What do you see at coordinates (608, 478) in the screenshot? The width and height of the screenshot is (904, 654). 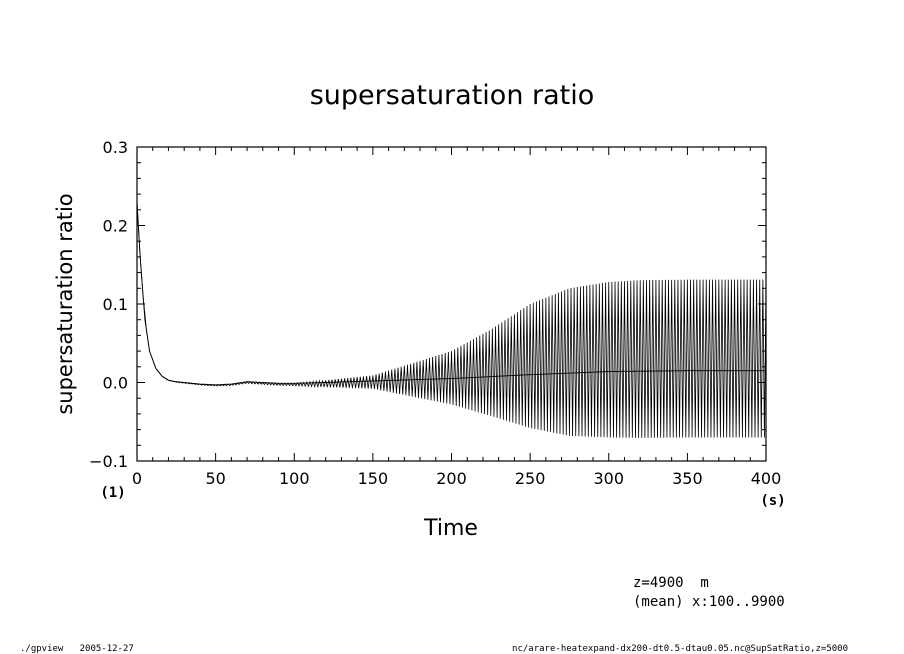 I see `x-tick-label: 300` at bounding box center [608, 478].